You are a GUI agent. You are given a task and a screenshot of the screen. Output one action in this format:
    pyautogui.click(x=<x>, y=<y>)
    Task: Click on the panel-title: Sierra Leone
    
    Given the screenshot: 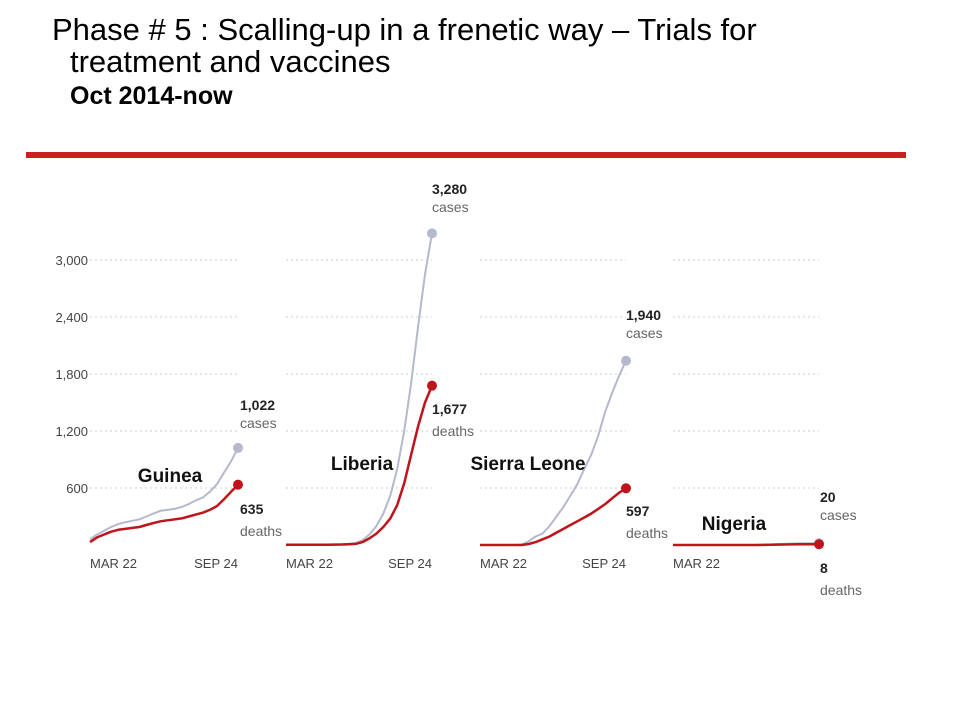 What is the action you would take?
    pyautogui.click(x=527, y=464)
    